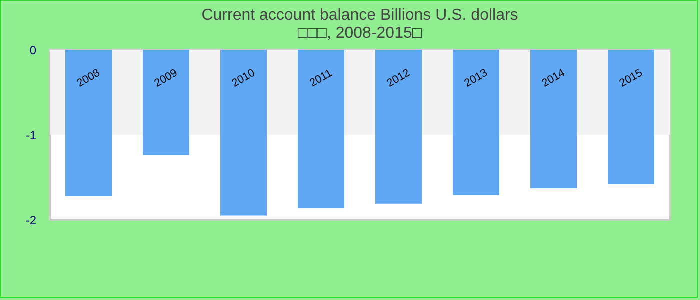 The width and height of the screenshot is (700, 300). I want to click on x-tick-label: 2010, so click(244, 78).